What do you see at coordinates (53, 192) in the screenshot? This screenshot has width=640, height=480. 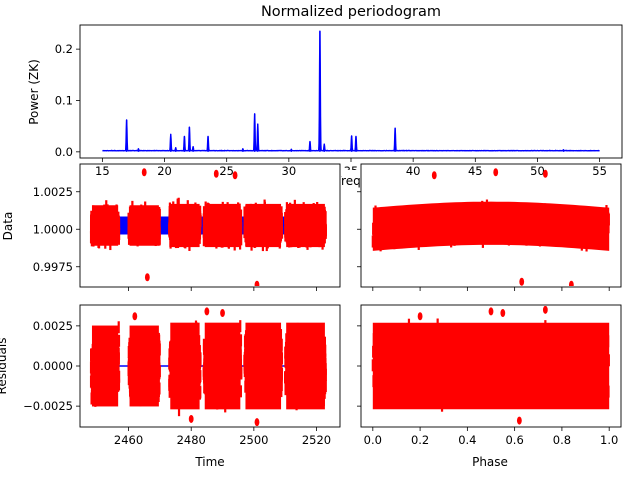 I see `y-tick-label: 1.0025` at bounding box center [53, 192].